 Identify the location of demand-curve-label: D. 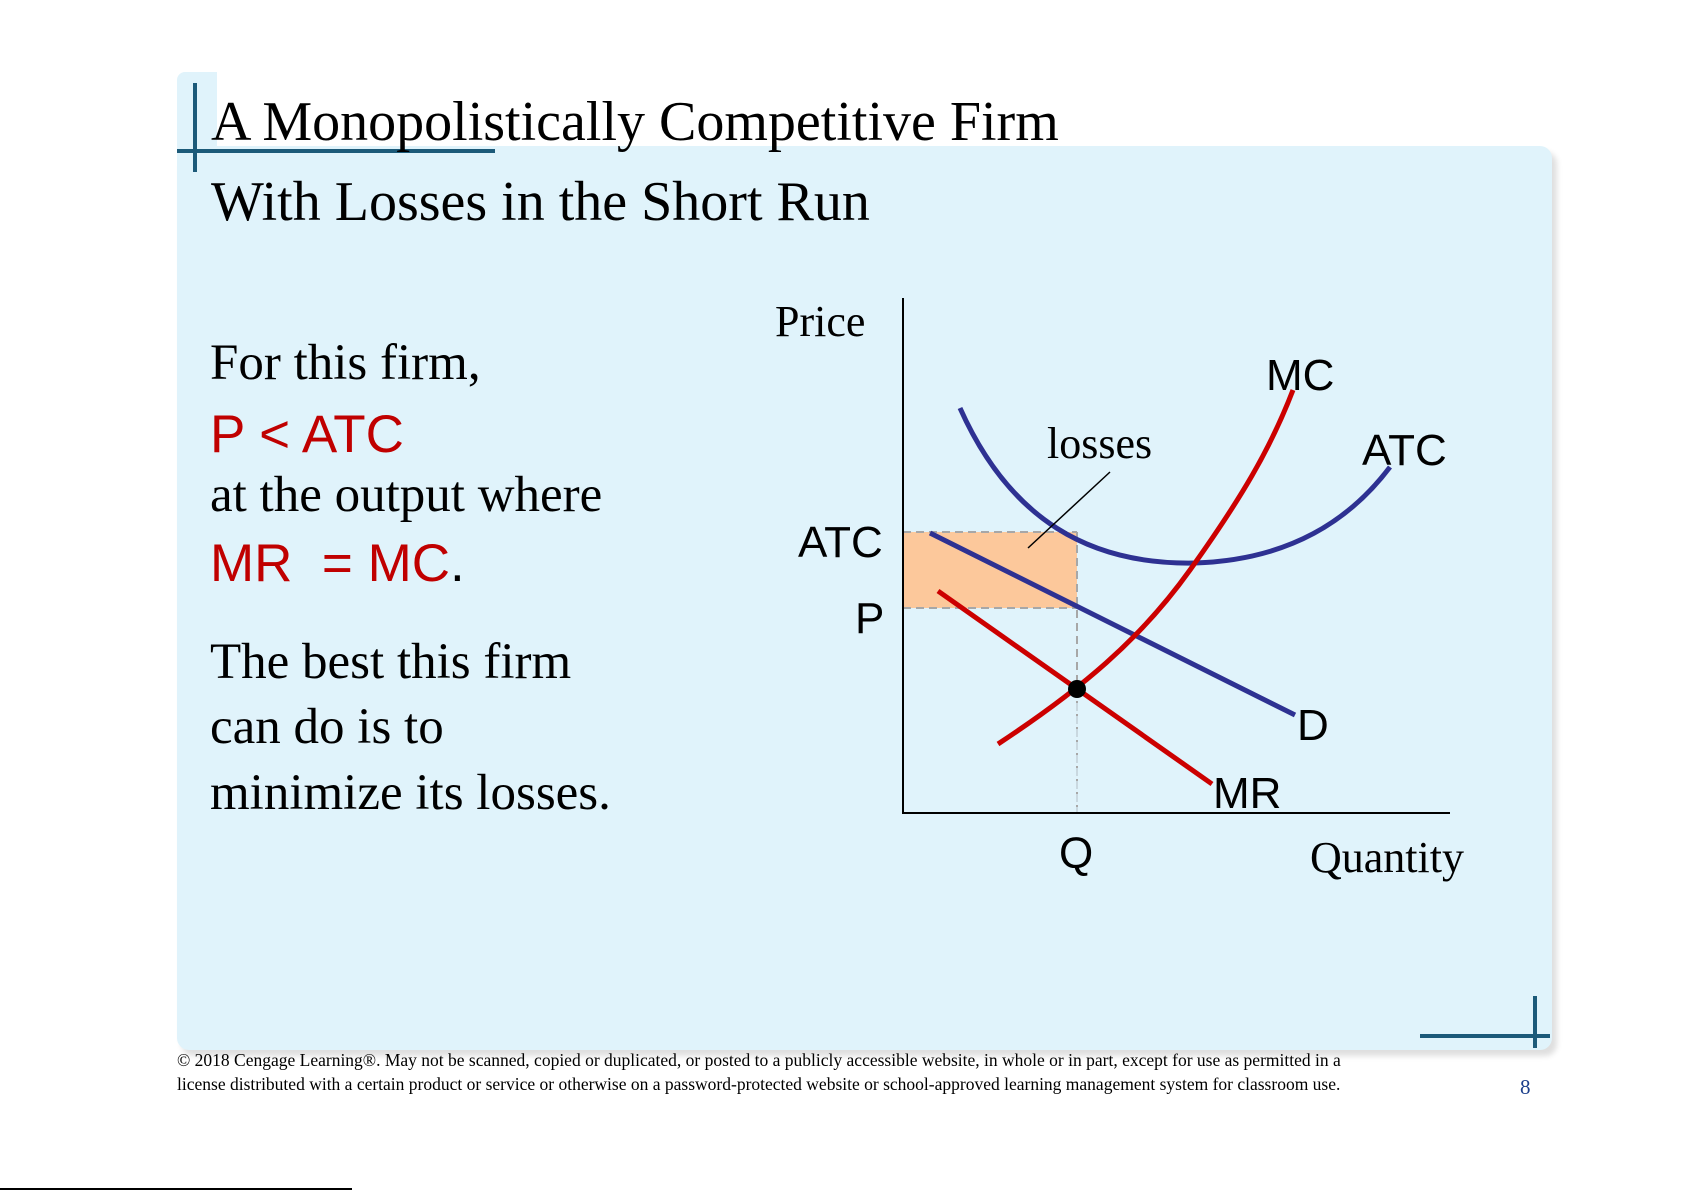
(1313, 725).